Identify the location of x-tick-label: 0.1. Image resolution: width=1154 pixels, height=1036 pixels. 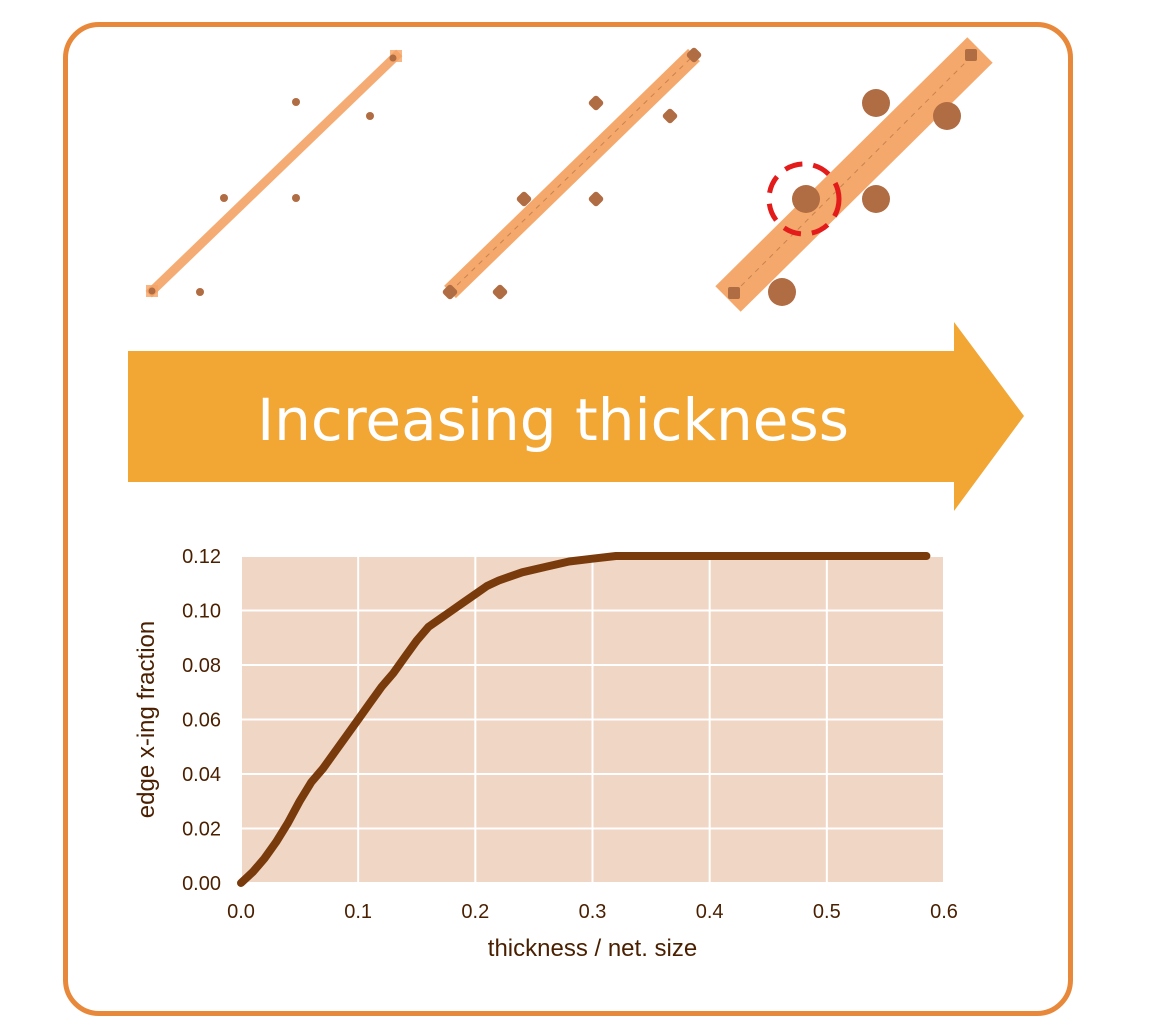
(358, 912).